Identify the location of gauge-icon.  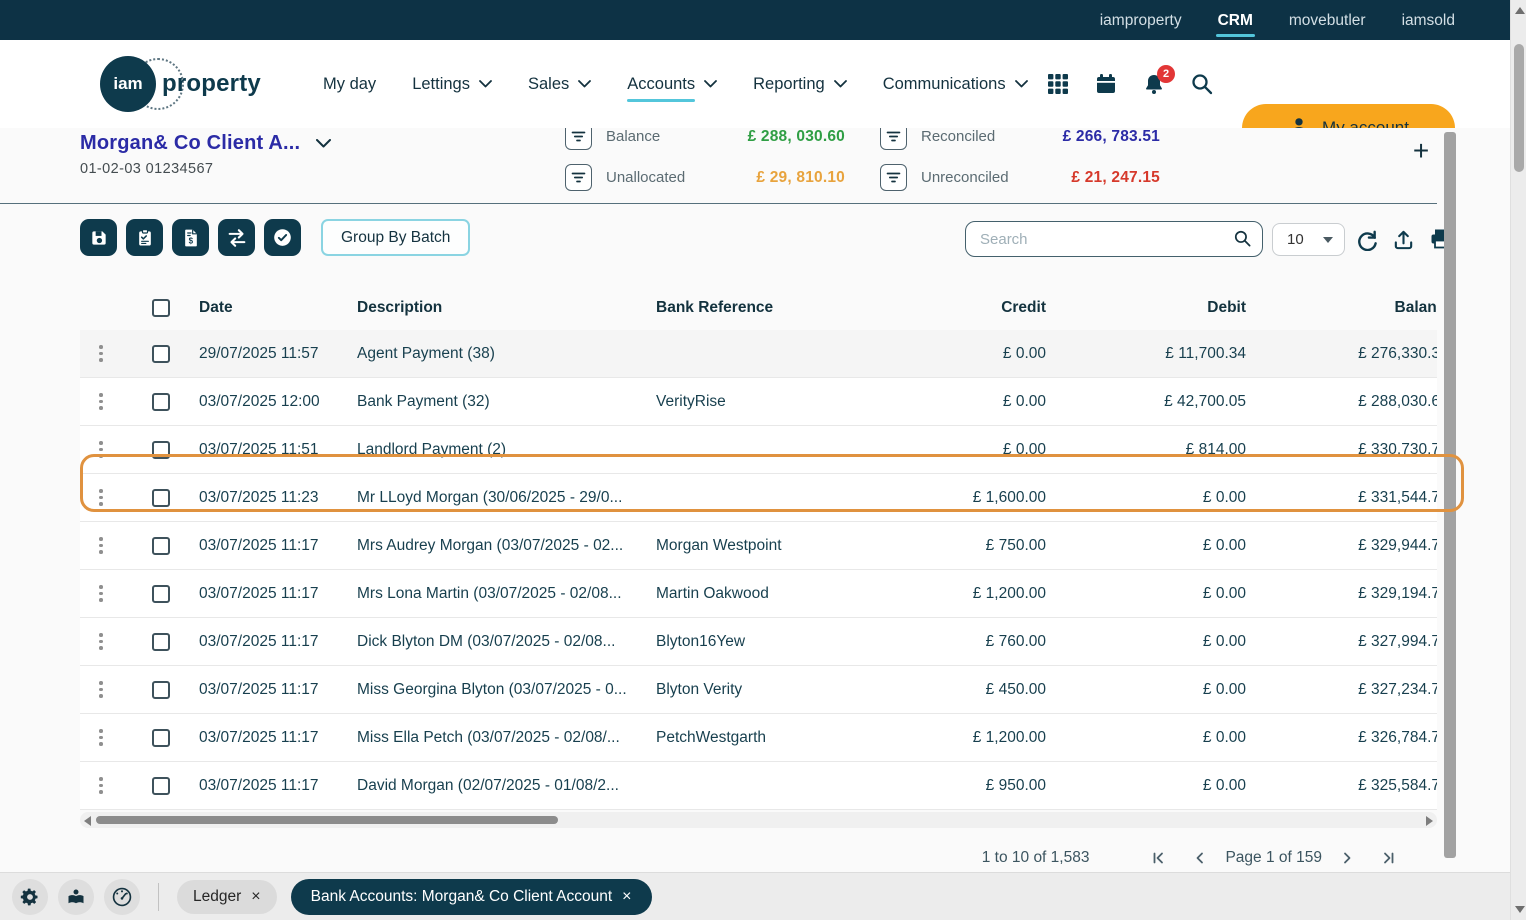
(122, 896).